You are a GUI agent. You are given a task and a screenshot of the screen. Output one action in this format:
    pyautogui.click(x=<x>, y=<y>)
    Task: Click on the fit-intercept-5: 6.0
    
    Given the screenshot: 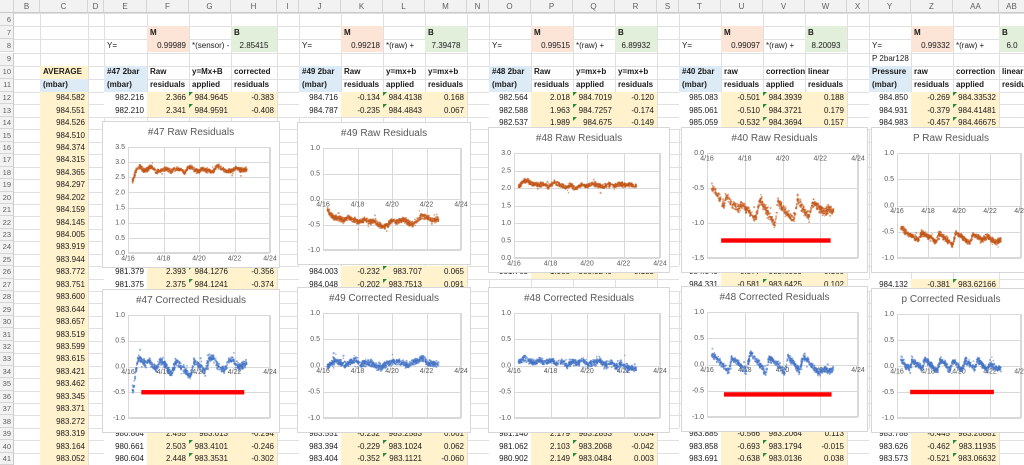 What is the action you would take?
    pyautogui.click(x=1011, y=46)
    